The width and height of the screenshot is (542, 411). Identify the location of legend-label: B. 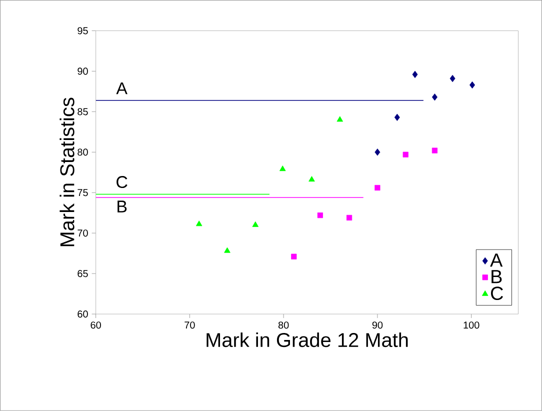
(497, 277).